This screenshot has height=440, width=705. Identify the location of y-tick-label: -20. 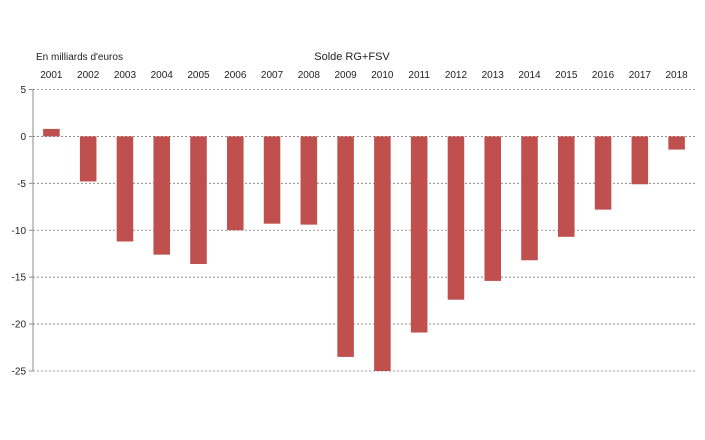
(19, 325).